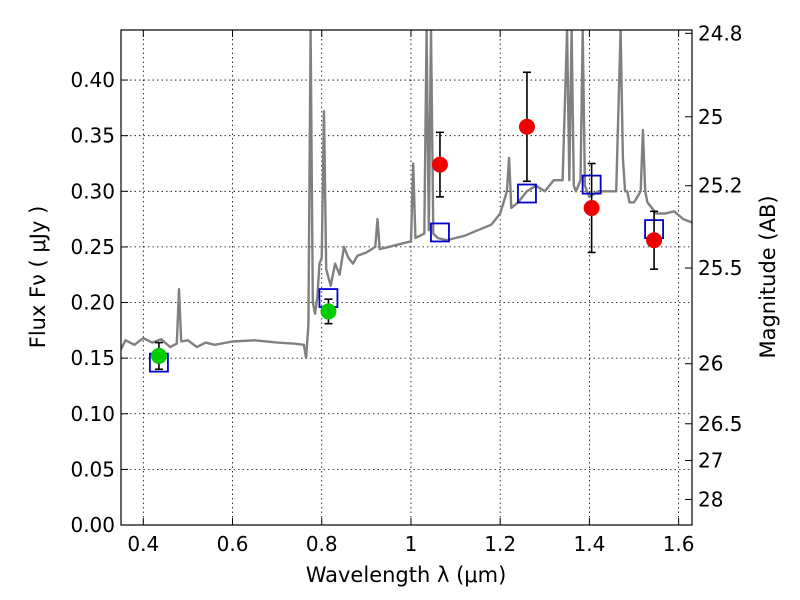  What do you see at coordinates (322, 544) in the screenshot?
I see `x-tick-label: 0.8` at bounding box center [322, 544].